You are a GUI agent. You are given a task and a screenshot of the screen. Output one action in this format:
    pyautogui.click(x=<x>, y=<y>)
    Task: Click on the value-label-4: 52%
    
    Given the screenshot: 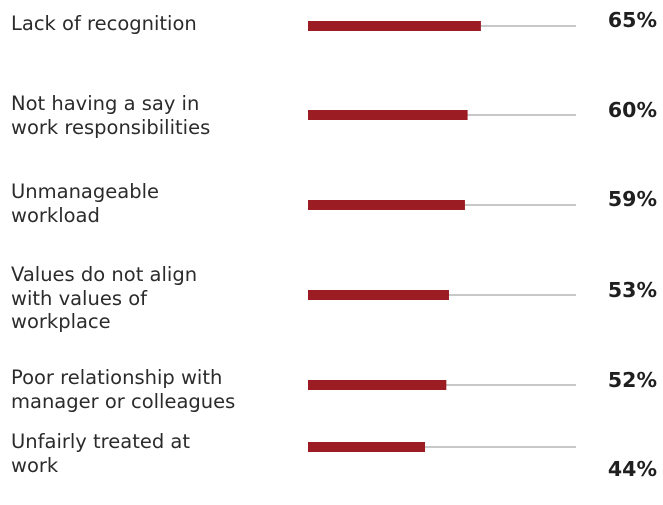 What is the action you would take?
    pyautogui.click(x=632, y=380)
    